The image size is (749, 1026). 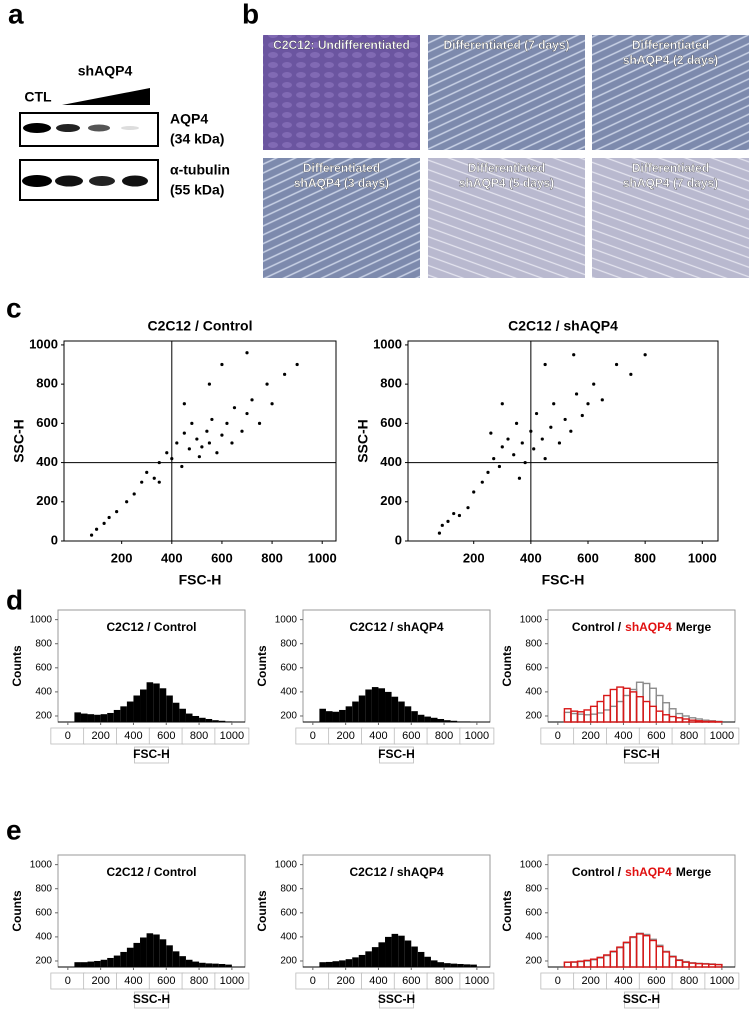 What do you see at coordinates (106, 96) in the screenshot?
I see `dose-wedge` at bounding box center [106, 96].